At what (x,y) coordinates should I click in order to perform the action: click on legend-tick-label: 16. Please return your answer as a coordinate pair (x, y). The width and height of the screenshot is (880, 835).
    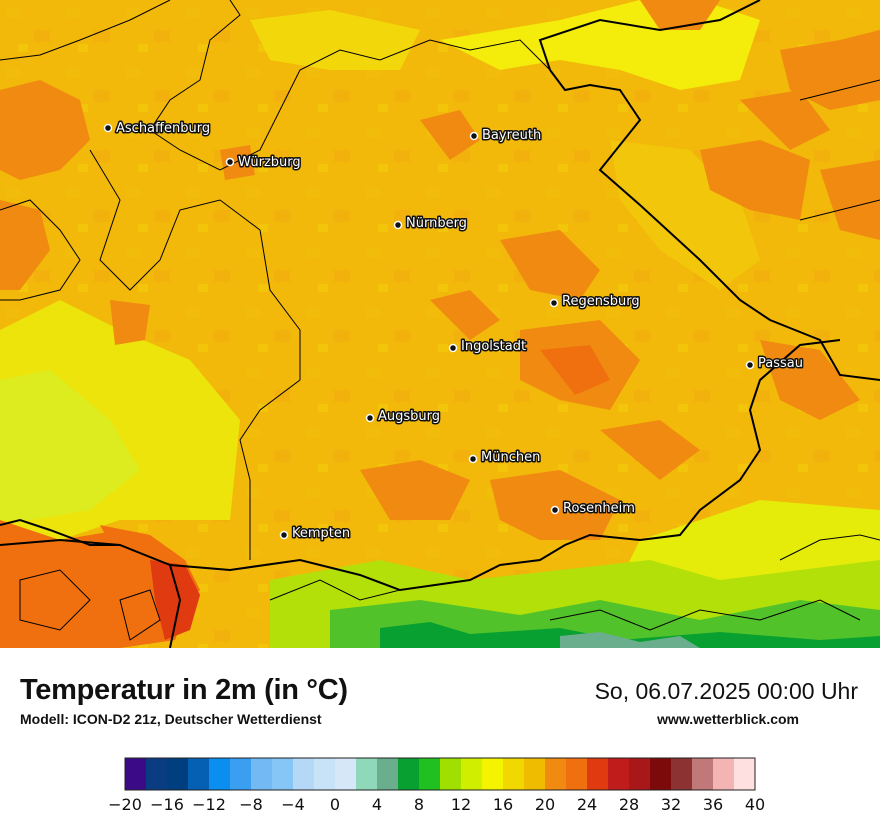
    Looking at the image, I should click on (503, 804).